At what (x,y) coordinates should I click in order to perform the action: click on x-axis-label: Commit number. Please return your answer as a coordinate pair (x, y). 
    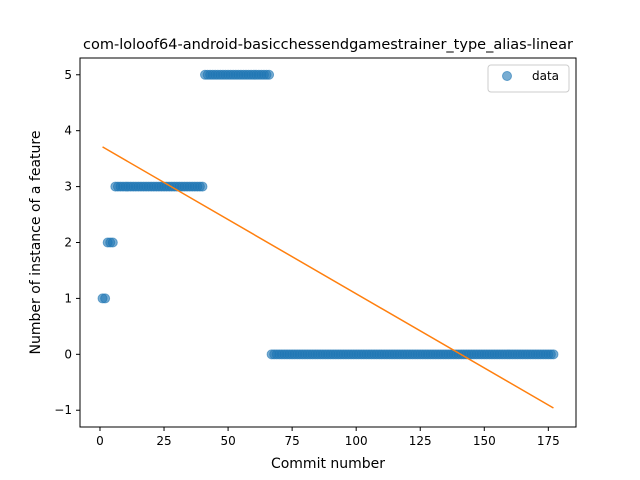
    Looking at the image, I should click on (328, 464).